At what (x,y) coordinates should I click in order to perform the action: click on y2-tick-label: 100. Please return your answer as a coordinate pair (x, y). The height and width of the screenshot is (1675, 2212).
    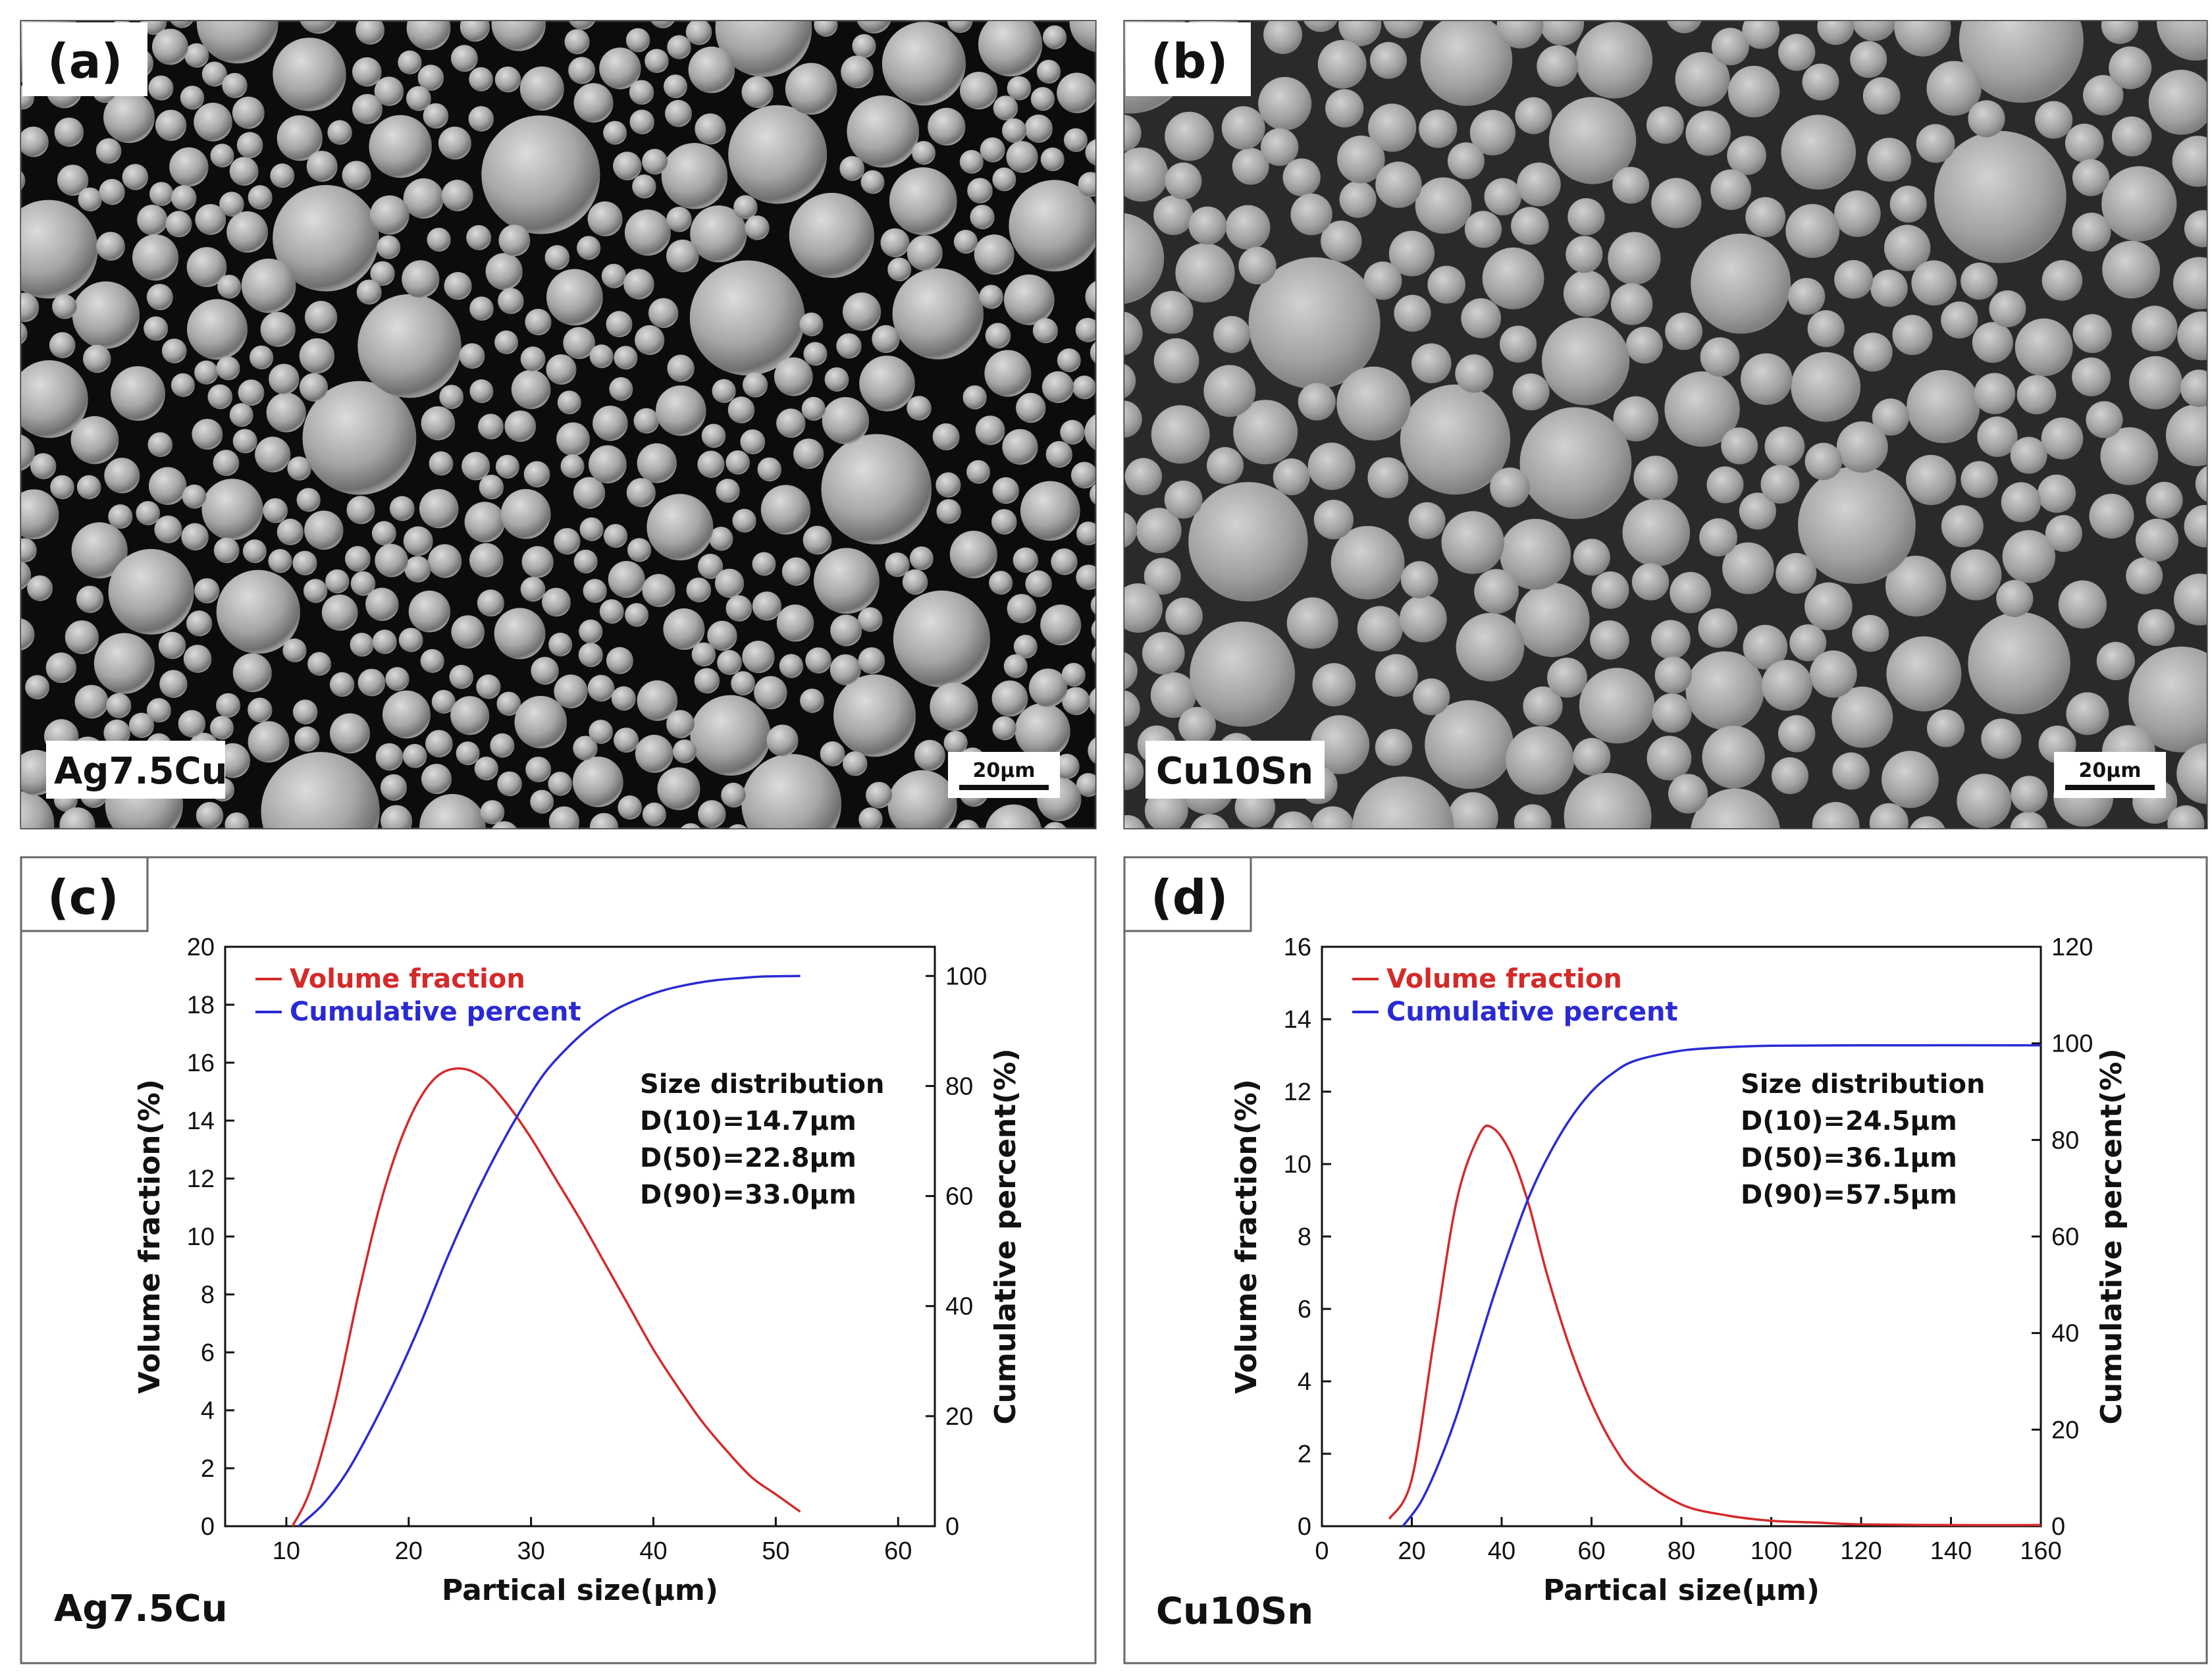
    Looking at the image, I should click on (2072, 1044).